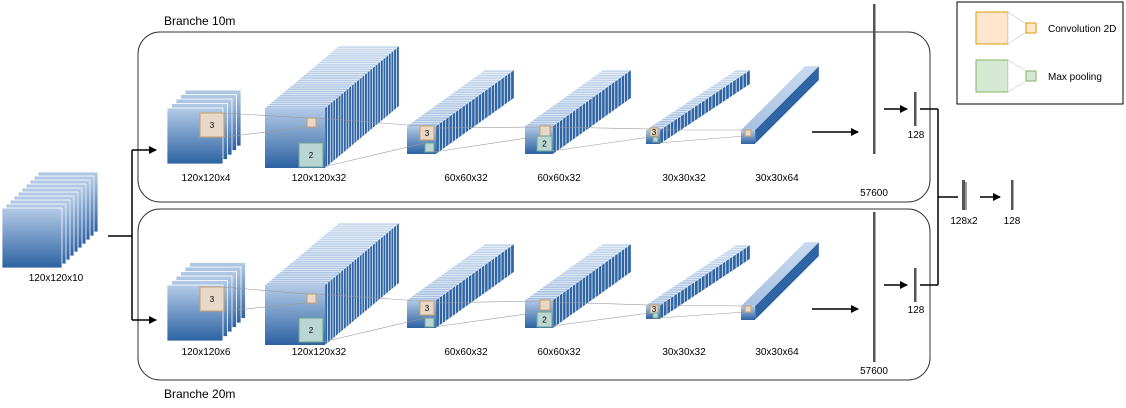  I want to click on legend-pool-kernel, so click(1031, 76).